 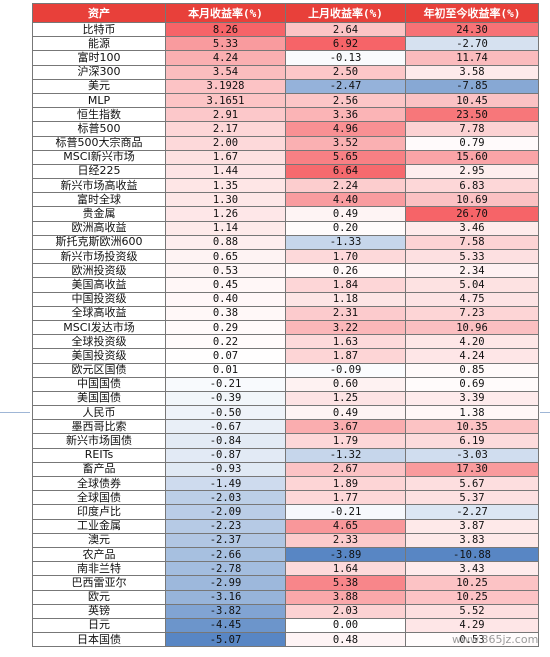 What do you see at coordinates (285, 186) in the screenshot?
I see `table-row: 新兴市场高收益 1.35 2.24 6.83` at bounding box center [285, 186].